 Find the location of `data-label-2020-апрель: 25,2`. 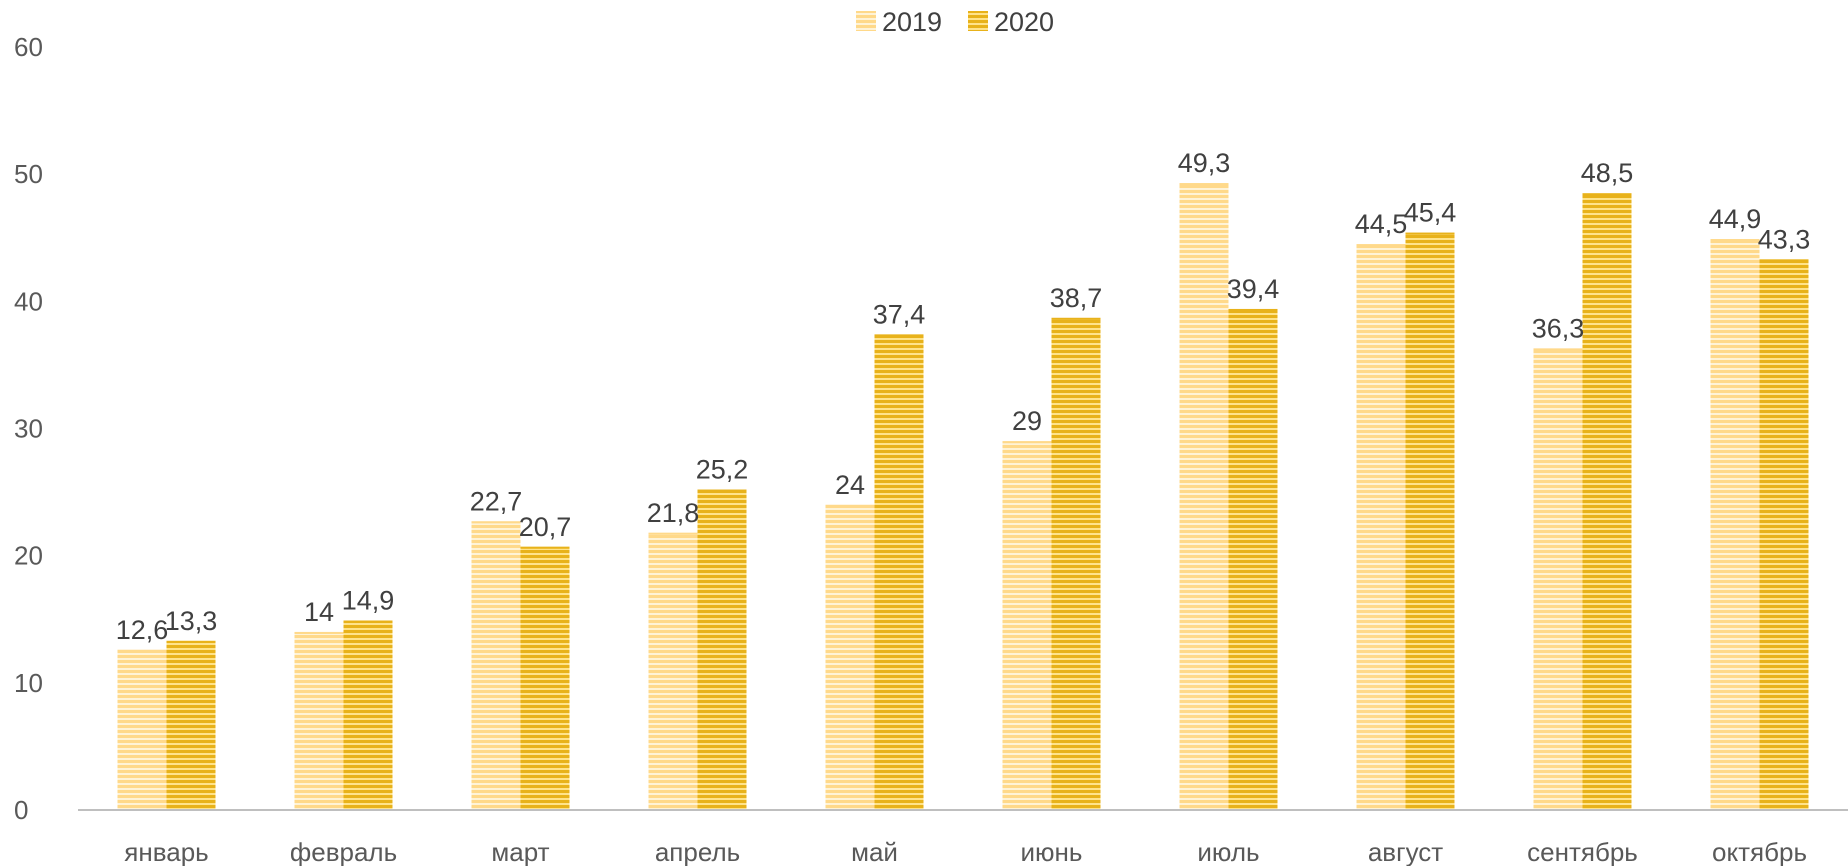

data-label-2020-апрель: 25,2 is located at coordinates (722, 470).